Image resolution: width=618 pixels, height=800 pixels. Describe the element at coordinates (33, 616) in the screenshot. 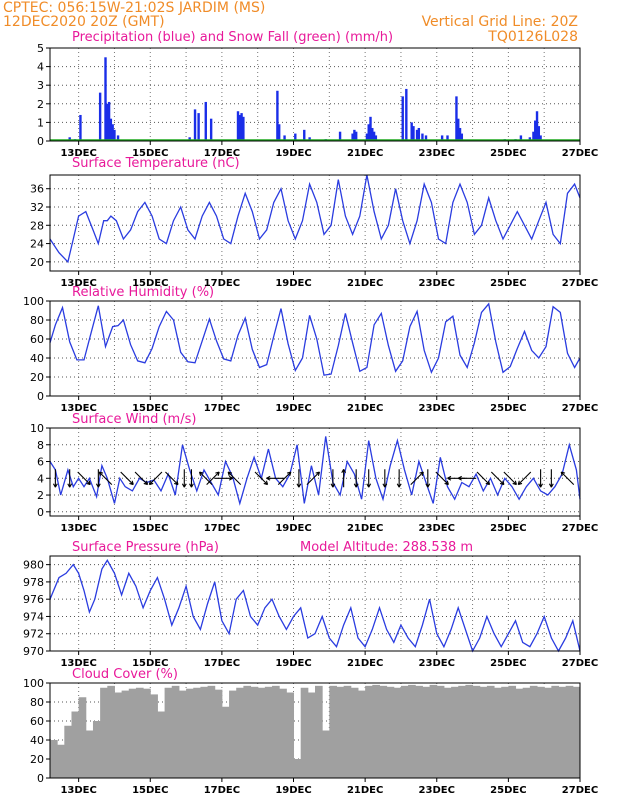

I see `pressure-ytick-label: 974` at that location.